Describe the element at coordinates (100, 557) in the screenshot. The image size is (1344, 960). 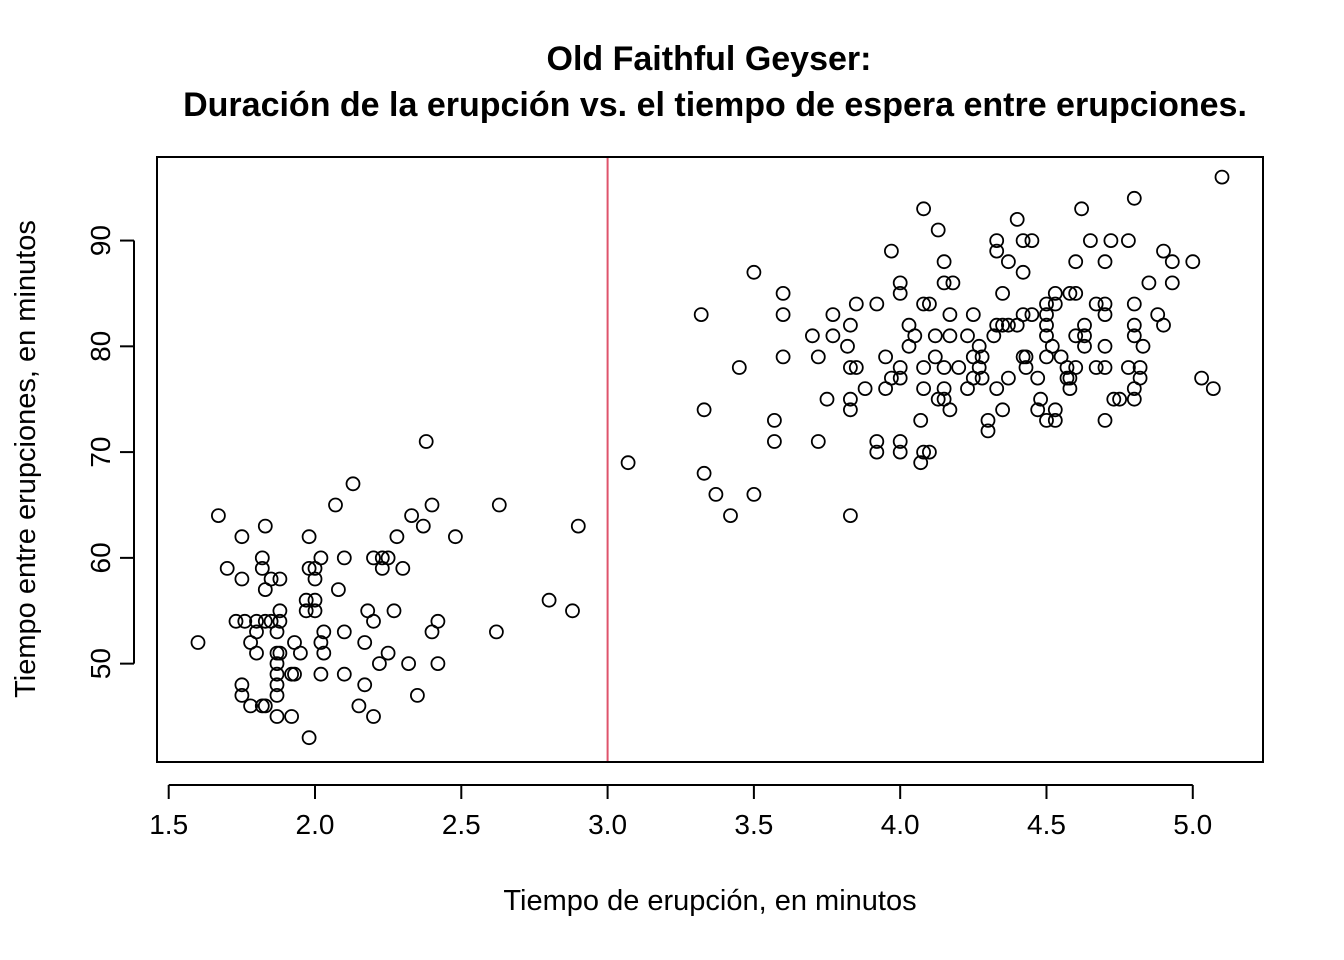
I see `y-tick-label: 60` at that location.